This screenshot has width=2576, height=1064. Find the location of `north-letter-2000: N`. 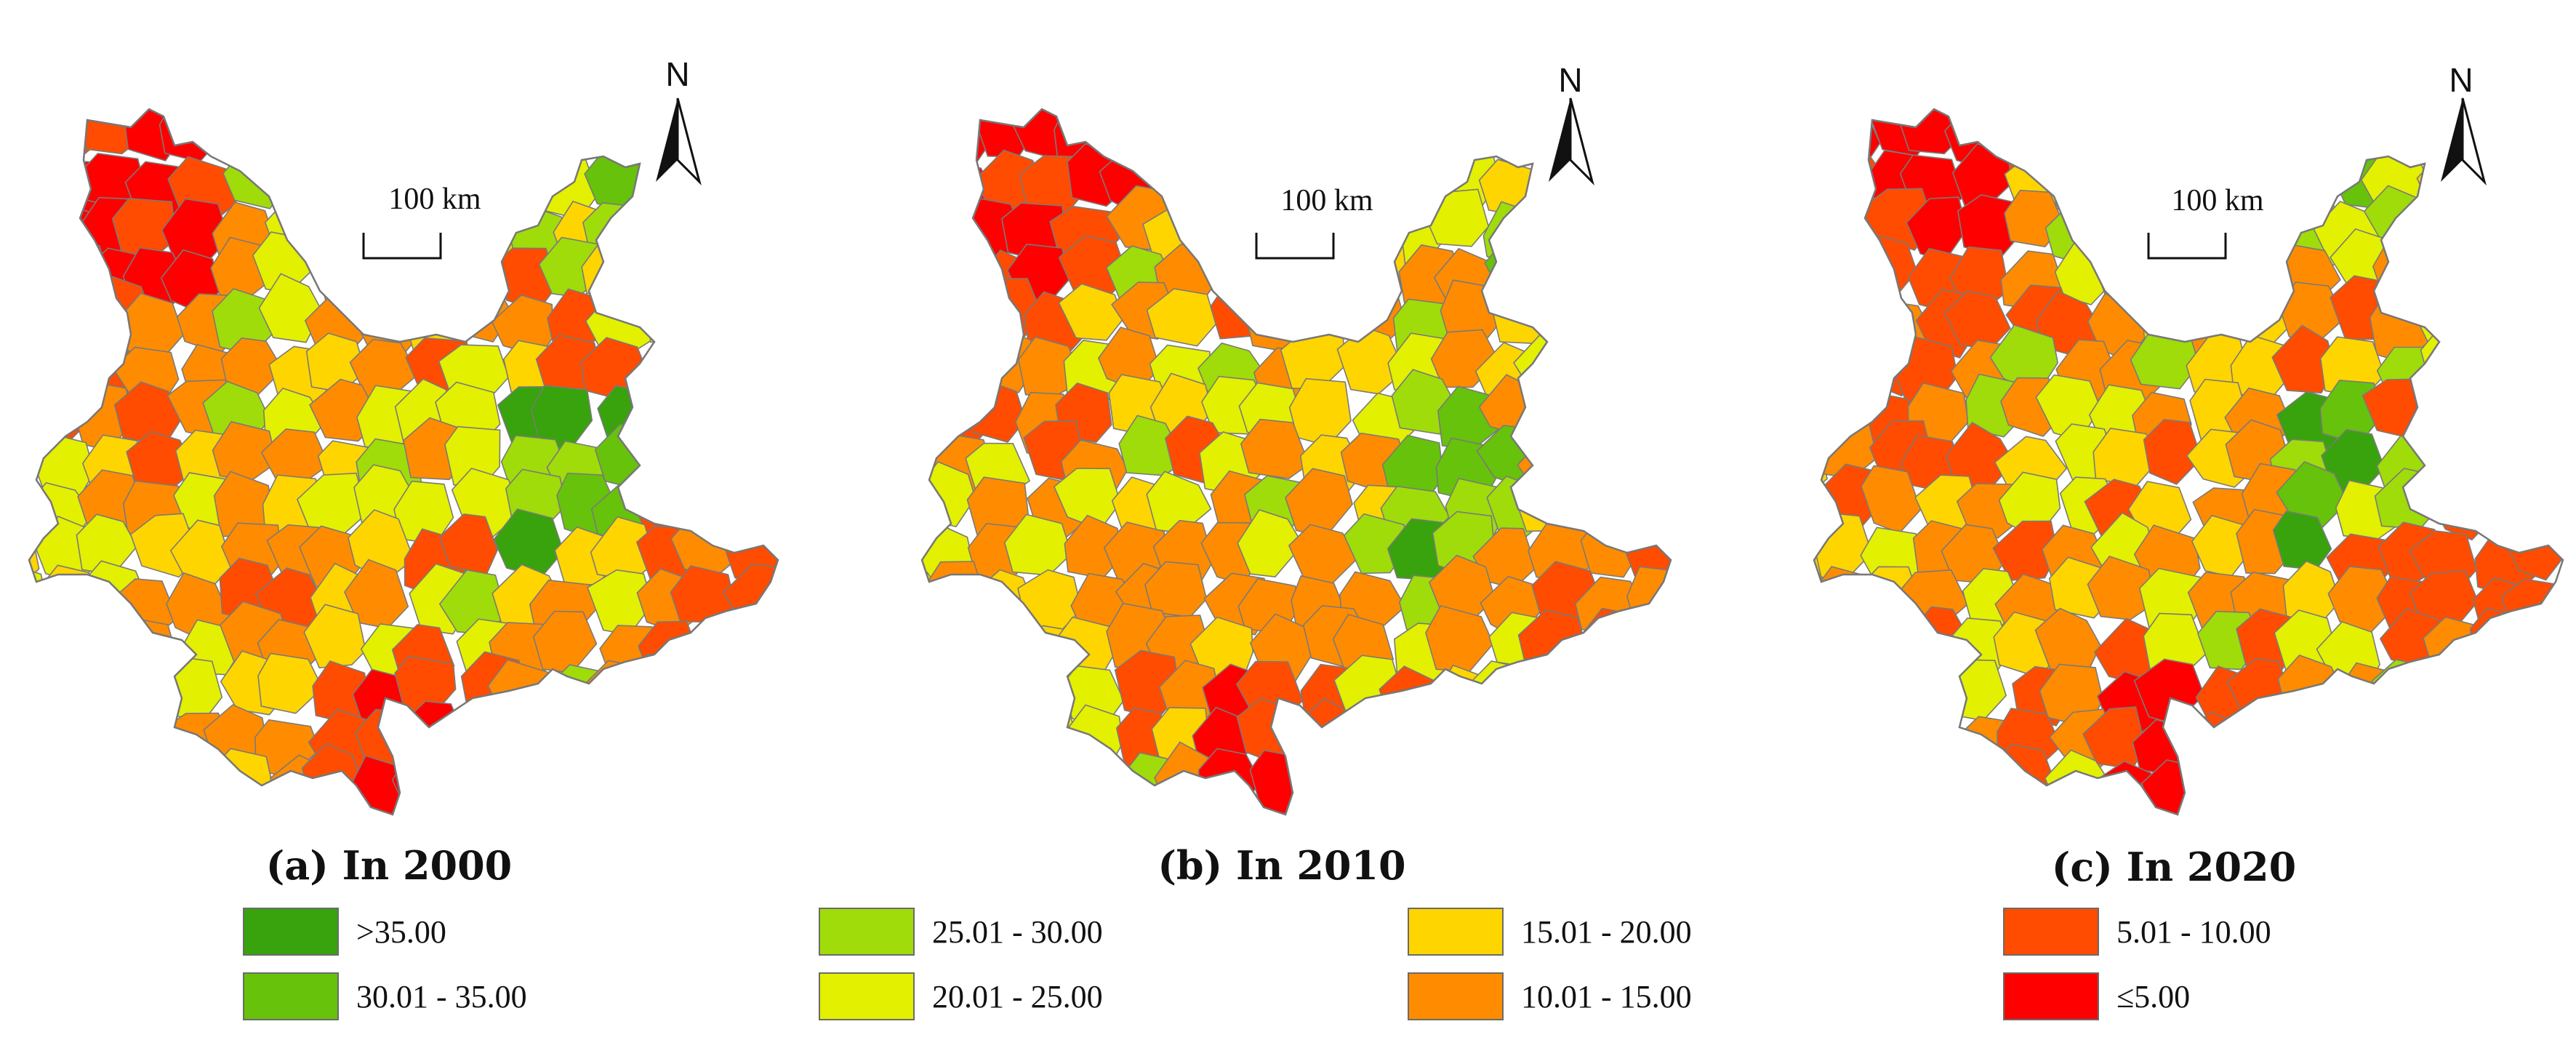

north-letter-2000: N is located at coordinates (677, 74).